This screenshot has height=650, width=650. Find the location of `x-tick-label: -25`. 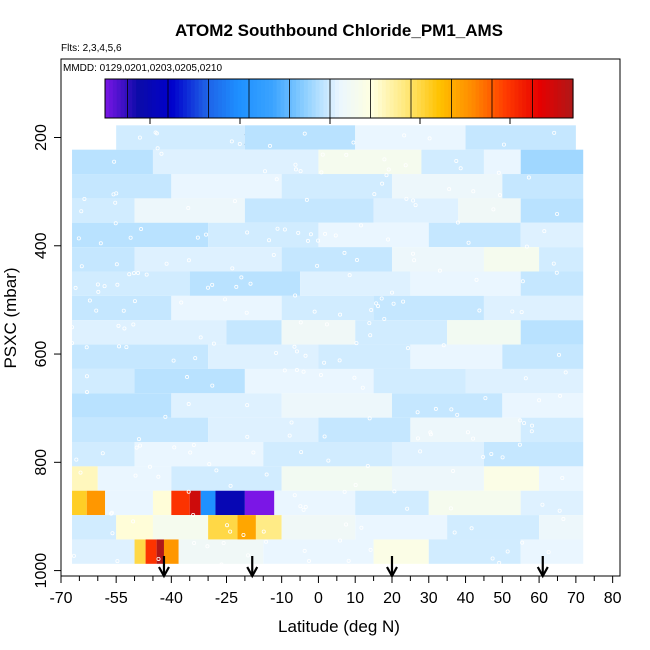

x-tick-label: -25 is located at coordinates (226, 598).